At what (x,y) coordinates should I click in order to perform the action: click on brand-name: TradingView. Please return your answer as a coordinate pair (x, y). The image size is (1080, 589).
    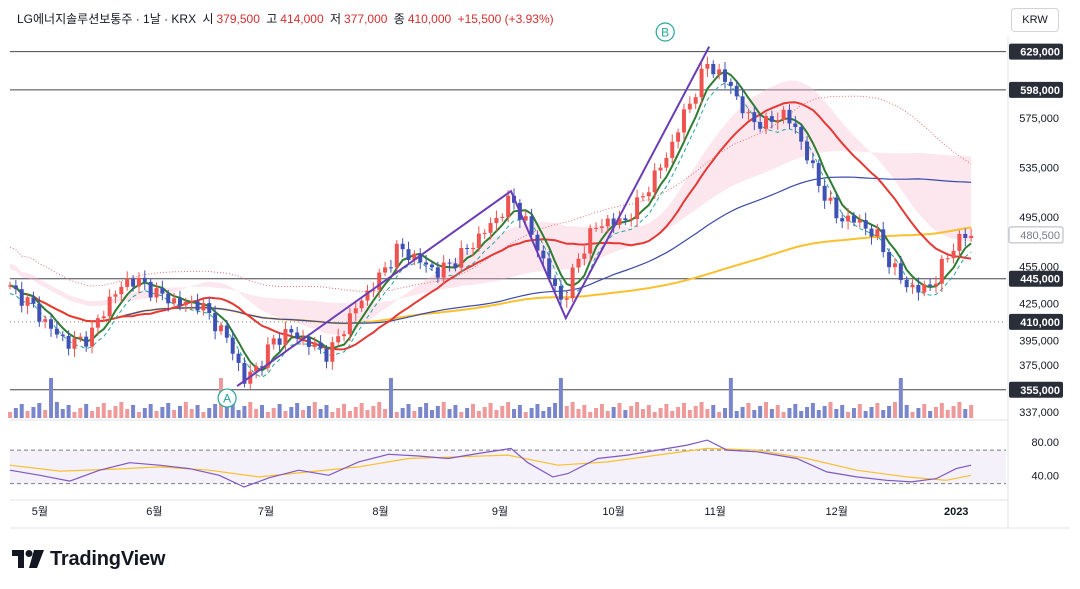
    Looking at the image, I should click on (108, 558).